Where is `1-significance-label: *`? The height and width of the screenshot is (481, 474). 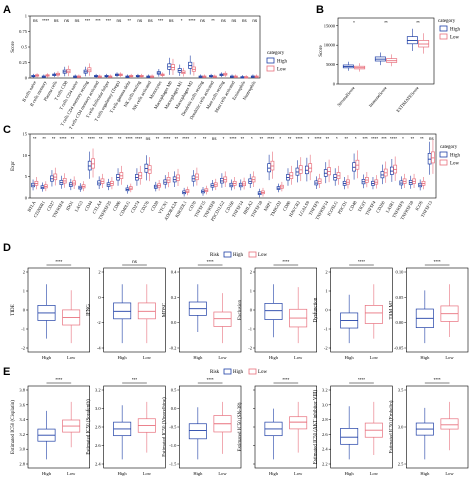
1-significance-label: * is located at coordinates (354, 22).